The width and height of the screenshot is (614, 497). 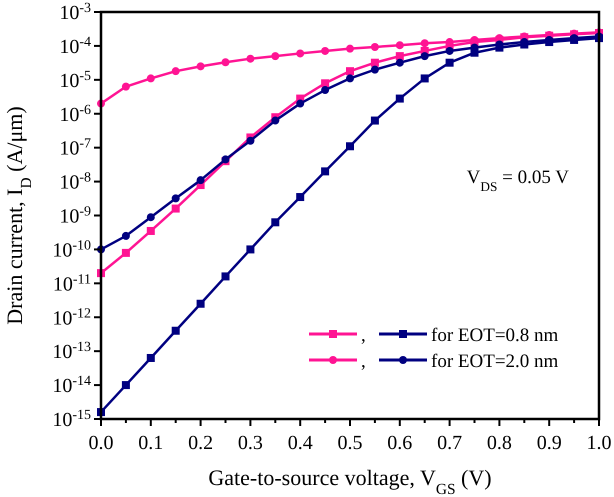 I want to click on y-tick-label: 10$^{-7}$, so click(x=75, y=148).